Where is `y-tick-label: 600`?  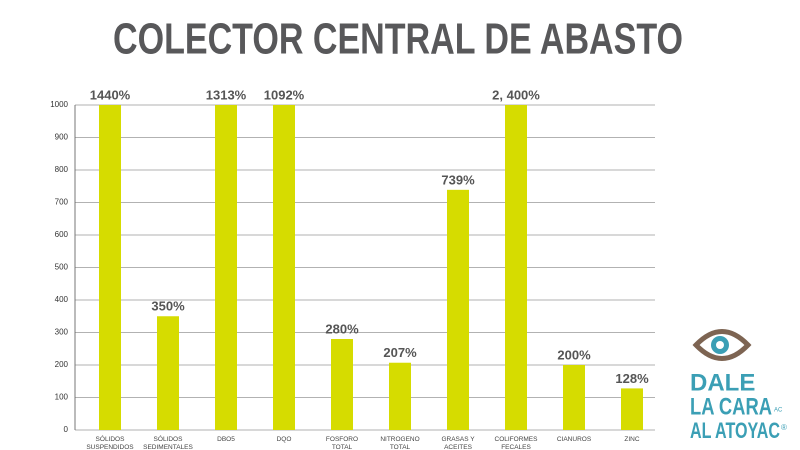 y-tick-label: 600 is located at coordinates (62, 234).